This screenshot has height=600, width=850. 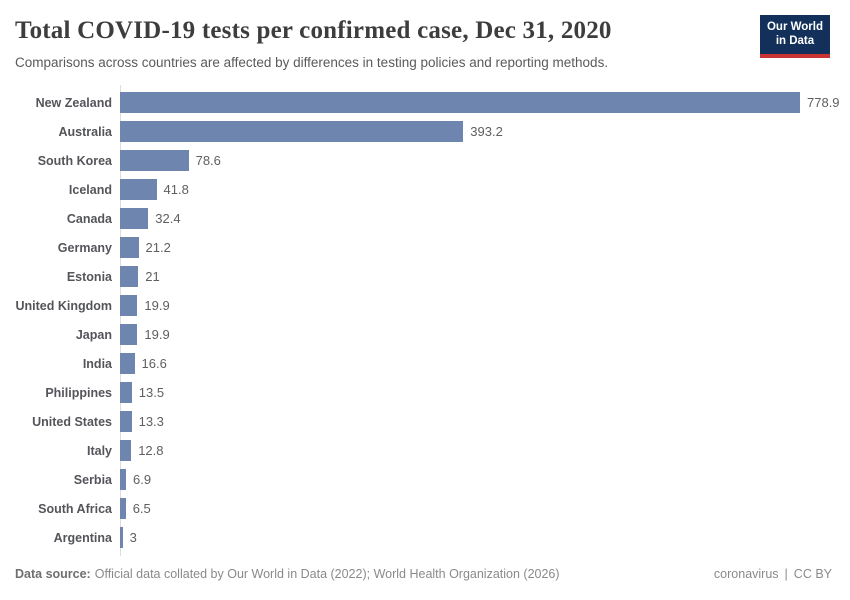 I want to click on chart-row: Japan 19.9, so click(x=425, y=334).